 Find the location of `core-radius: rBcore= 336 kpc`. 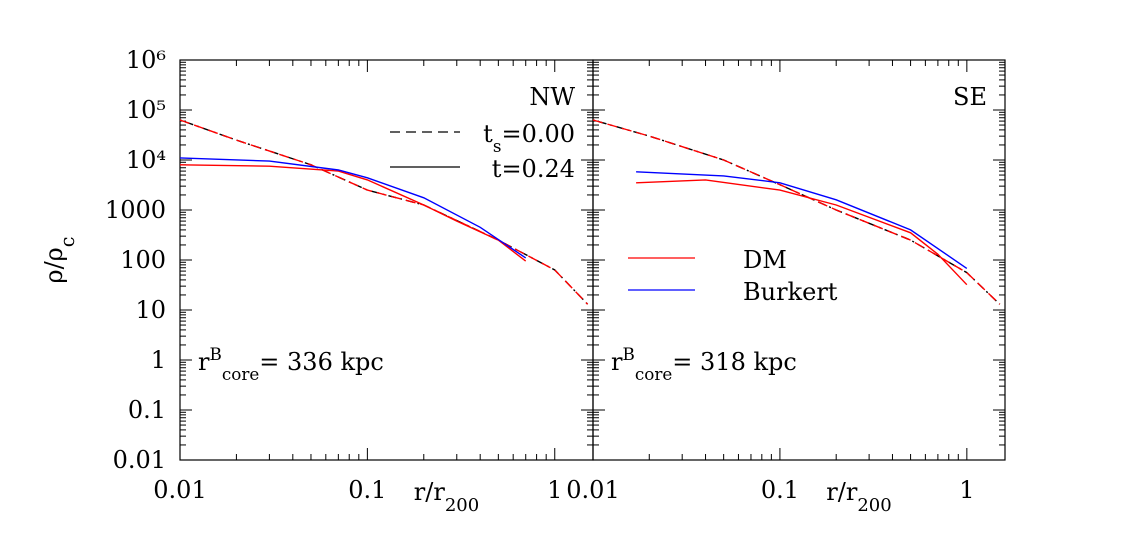

core-radius: rBcore= 336 kpc is located at coordinates (291, 364).